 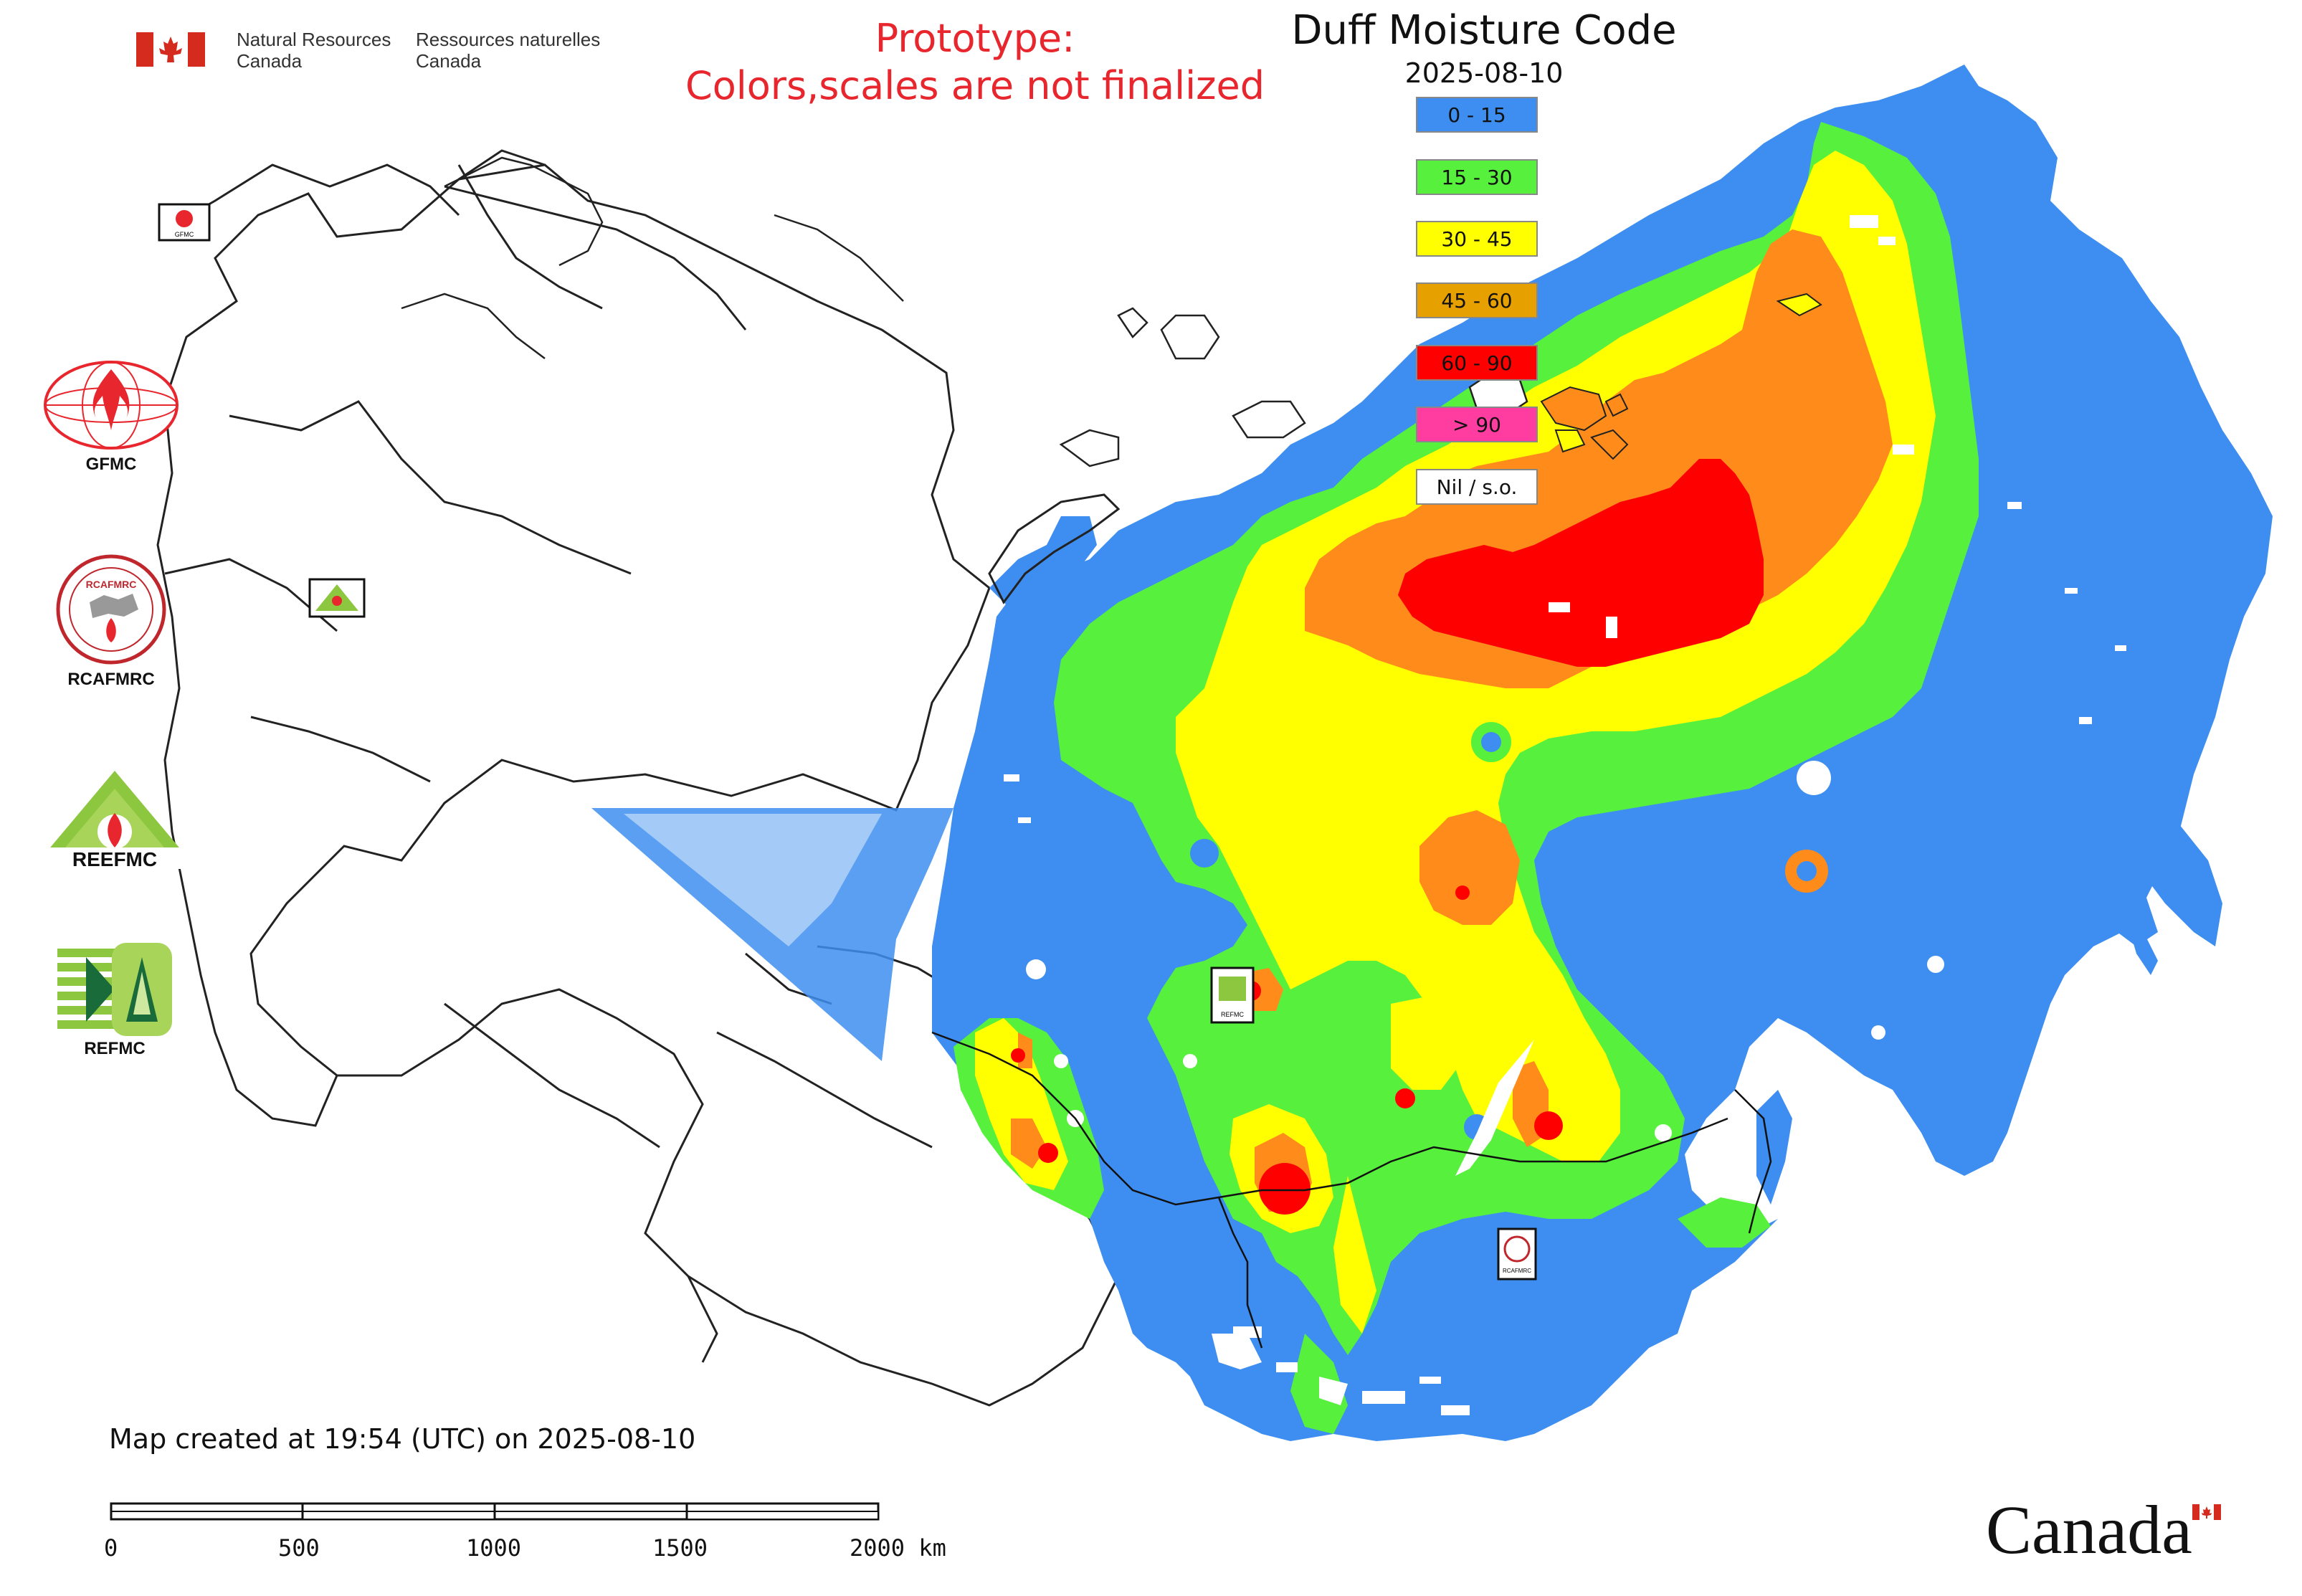 What do you see at coordinates (495, 1511) in the screenshot?
I see `scale-bar` at bounding box center [495, 1511].